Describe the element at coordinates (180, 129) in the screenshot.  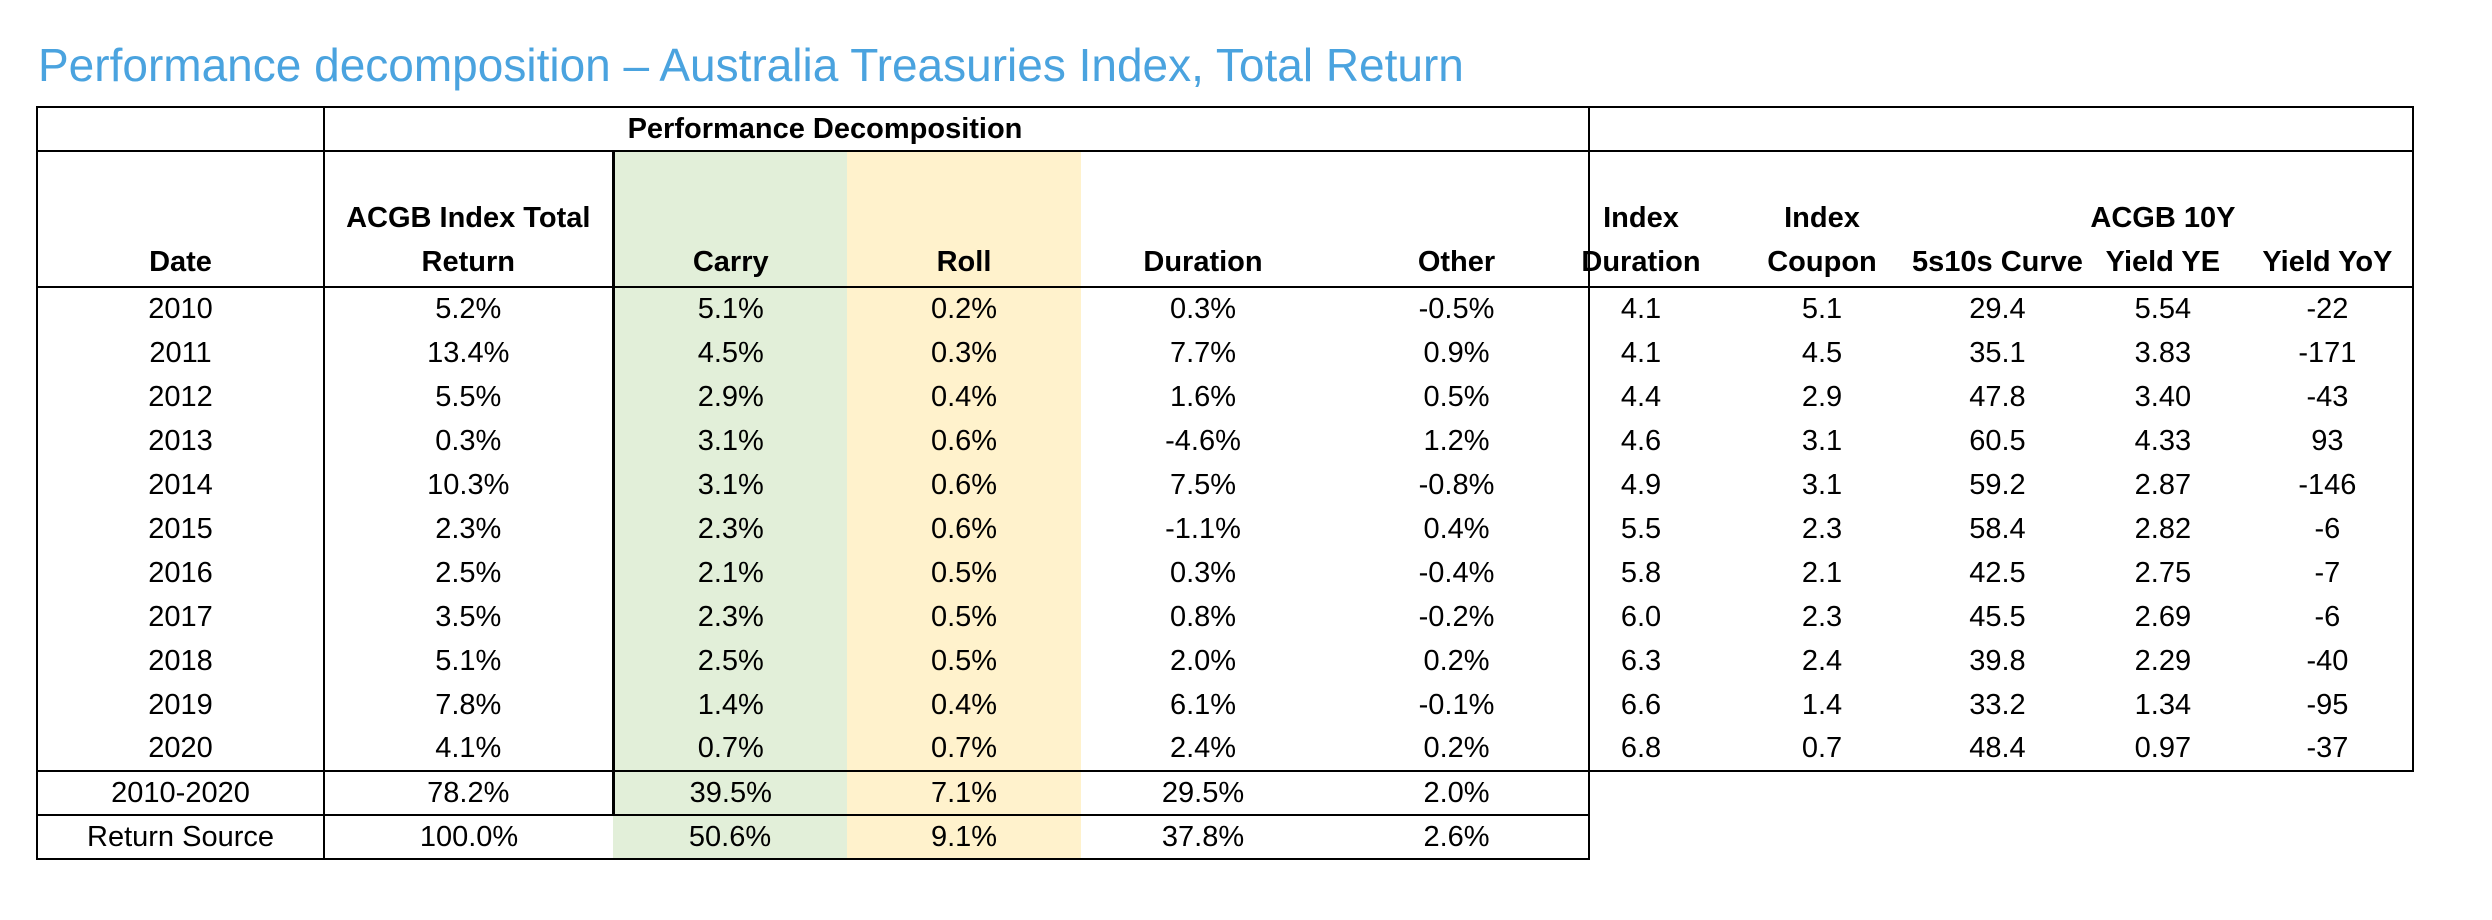
I see `header-blank` at that location.